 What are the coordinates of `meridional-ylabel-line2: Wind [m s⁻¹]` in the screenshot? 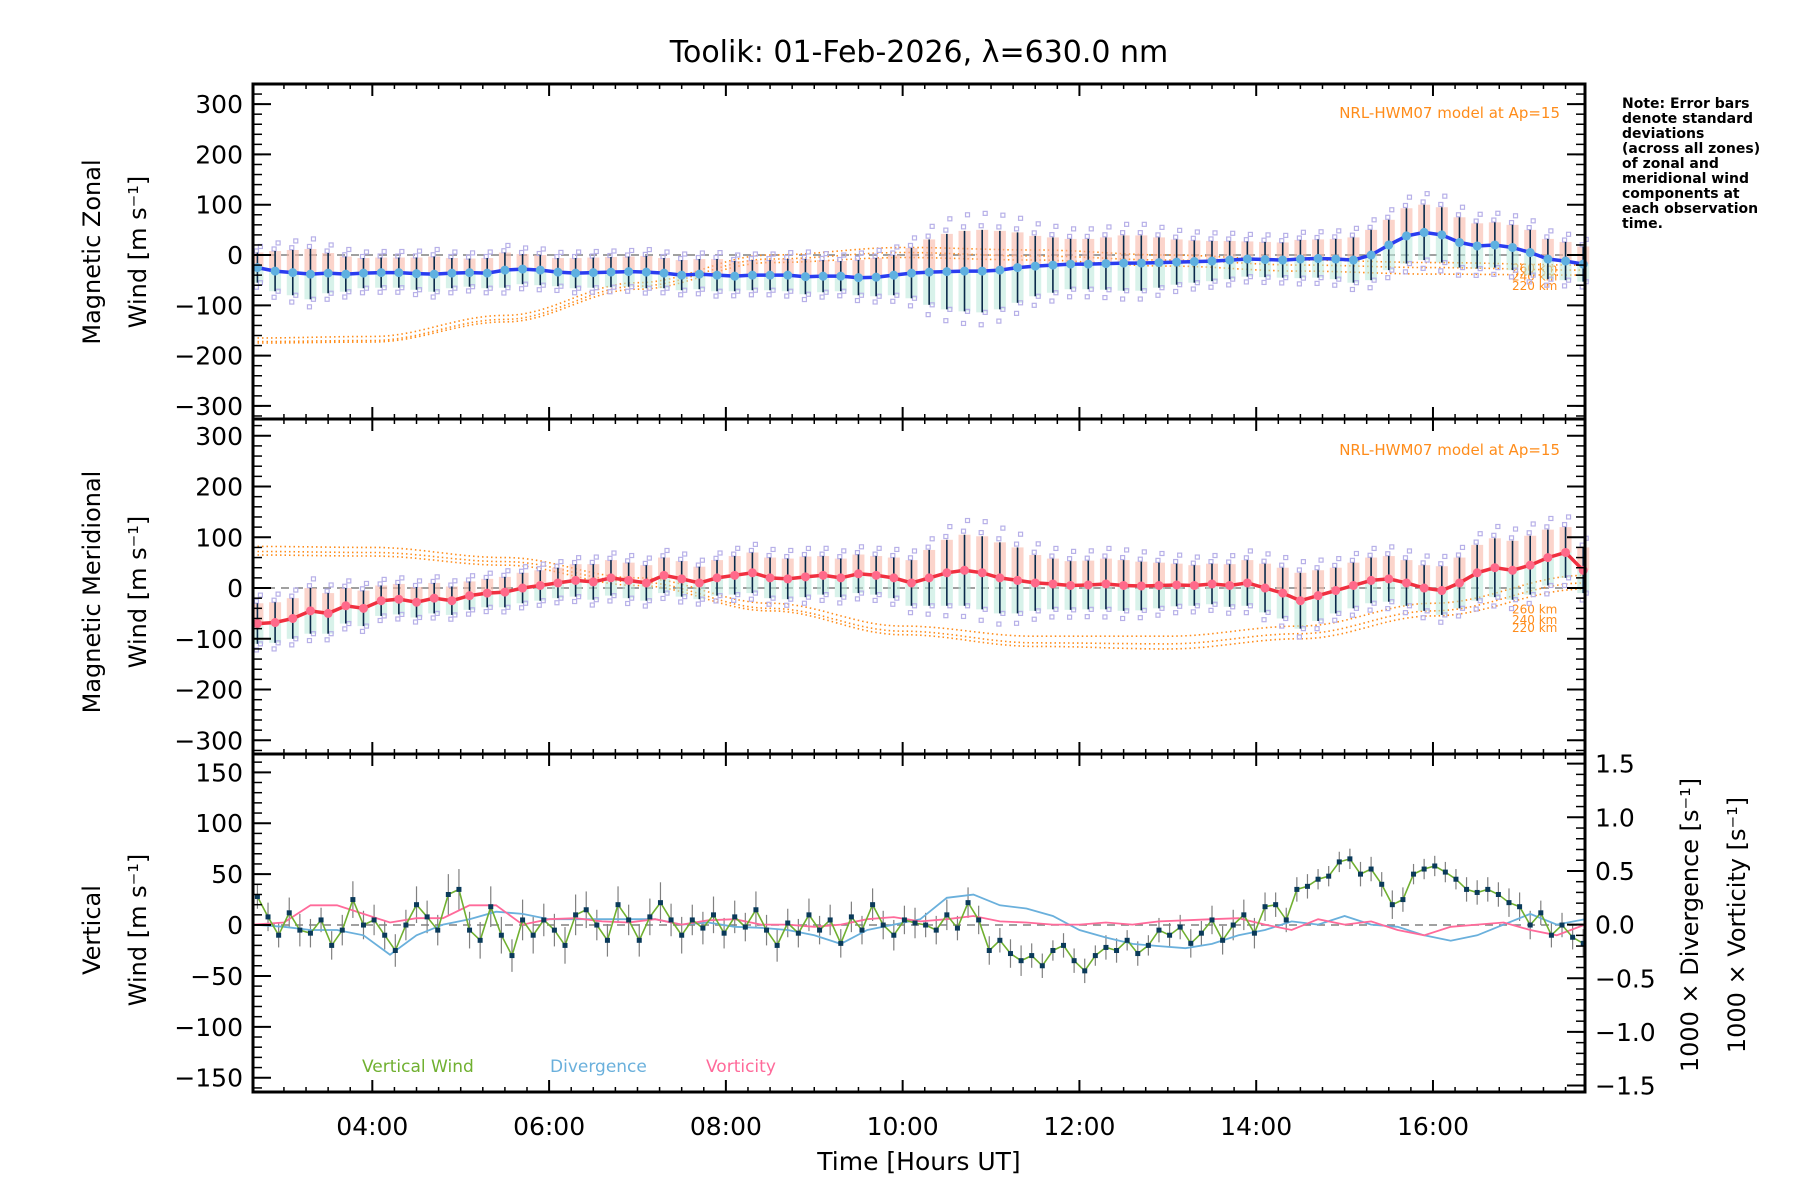 It's located at (138, 592).